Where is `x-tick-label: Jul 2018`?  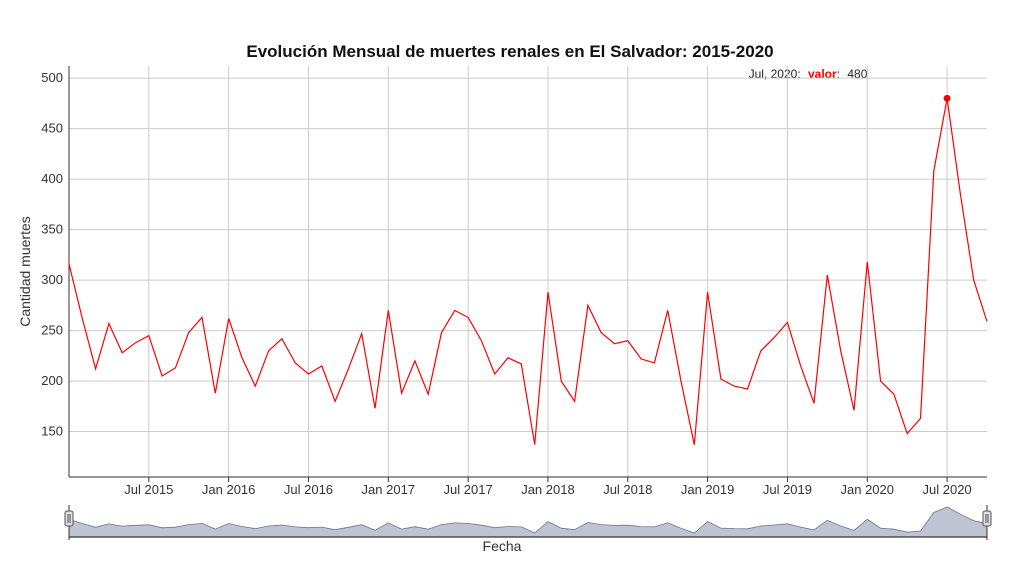
x-tick-label: Jul 2018 is located at coordinates (627, 489).